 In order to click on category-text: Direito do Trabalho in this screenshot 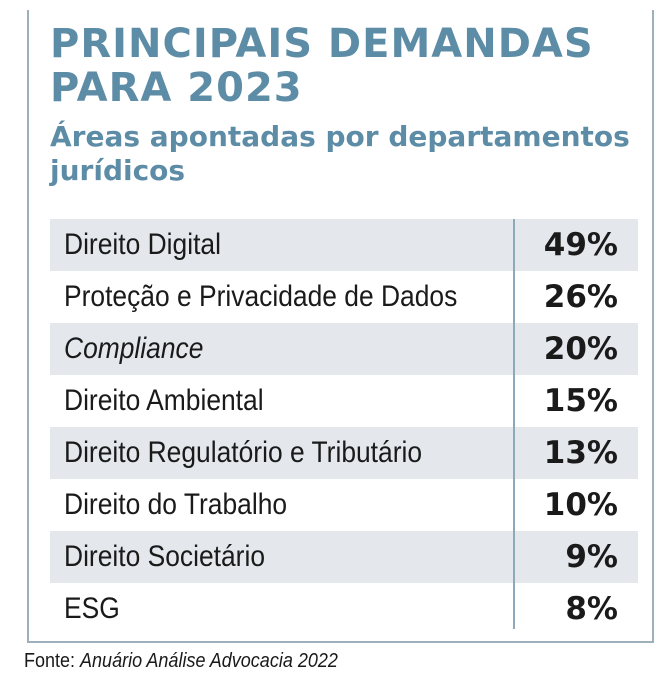, I will do `click(176, 504)`.